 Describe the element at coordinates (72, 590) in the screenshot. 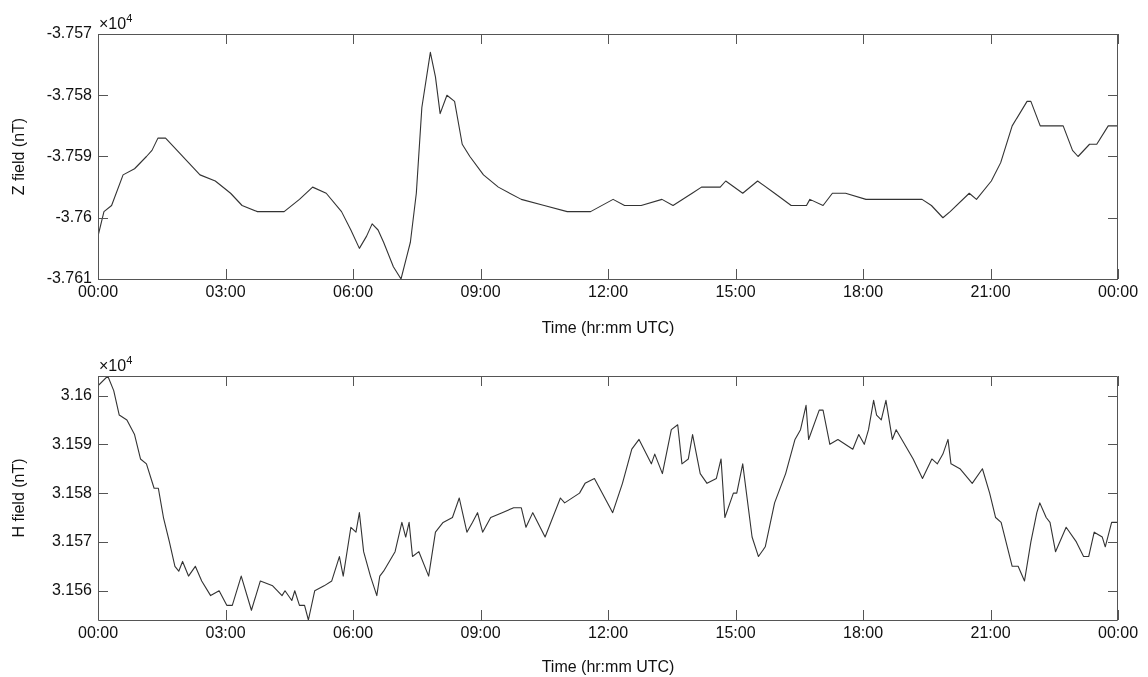

I see `y-tick-label: 3.156` at that location.